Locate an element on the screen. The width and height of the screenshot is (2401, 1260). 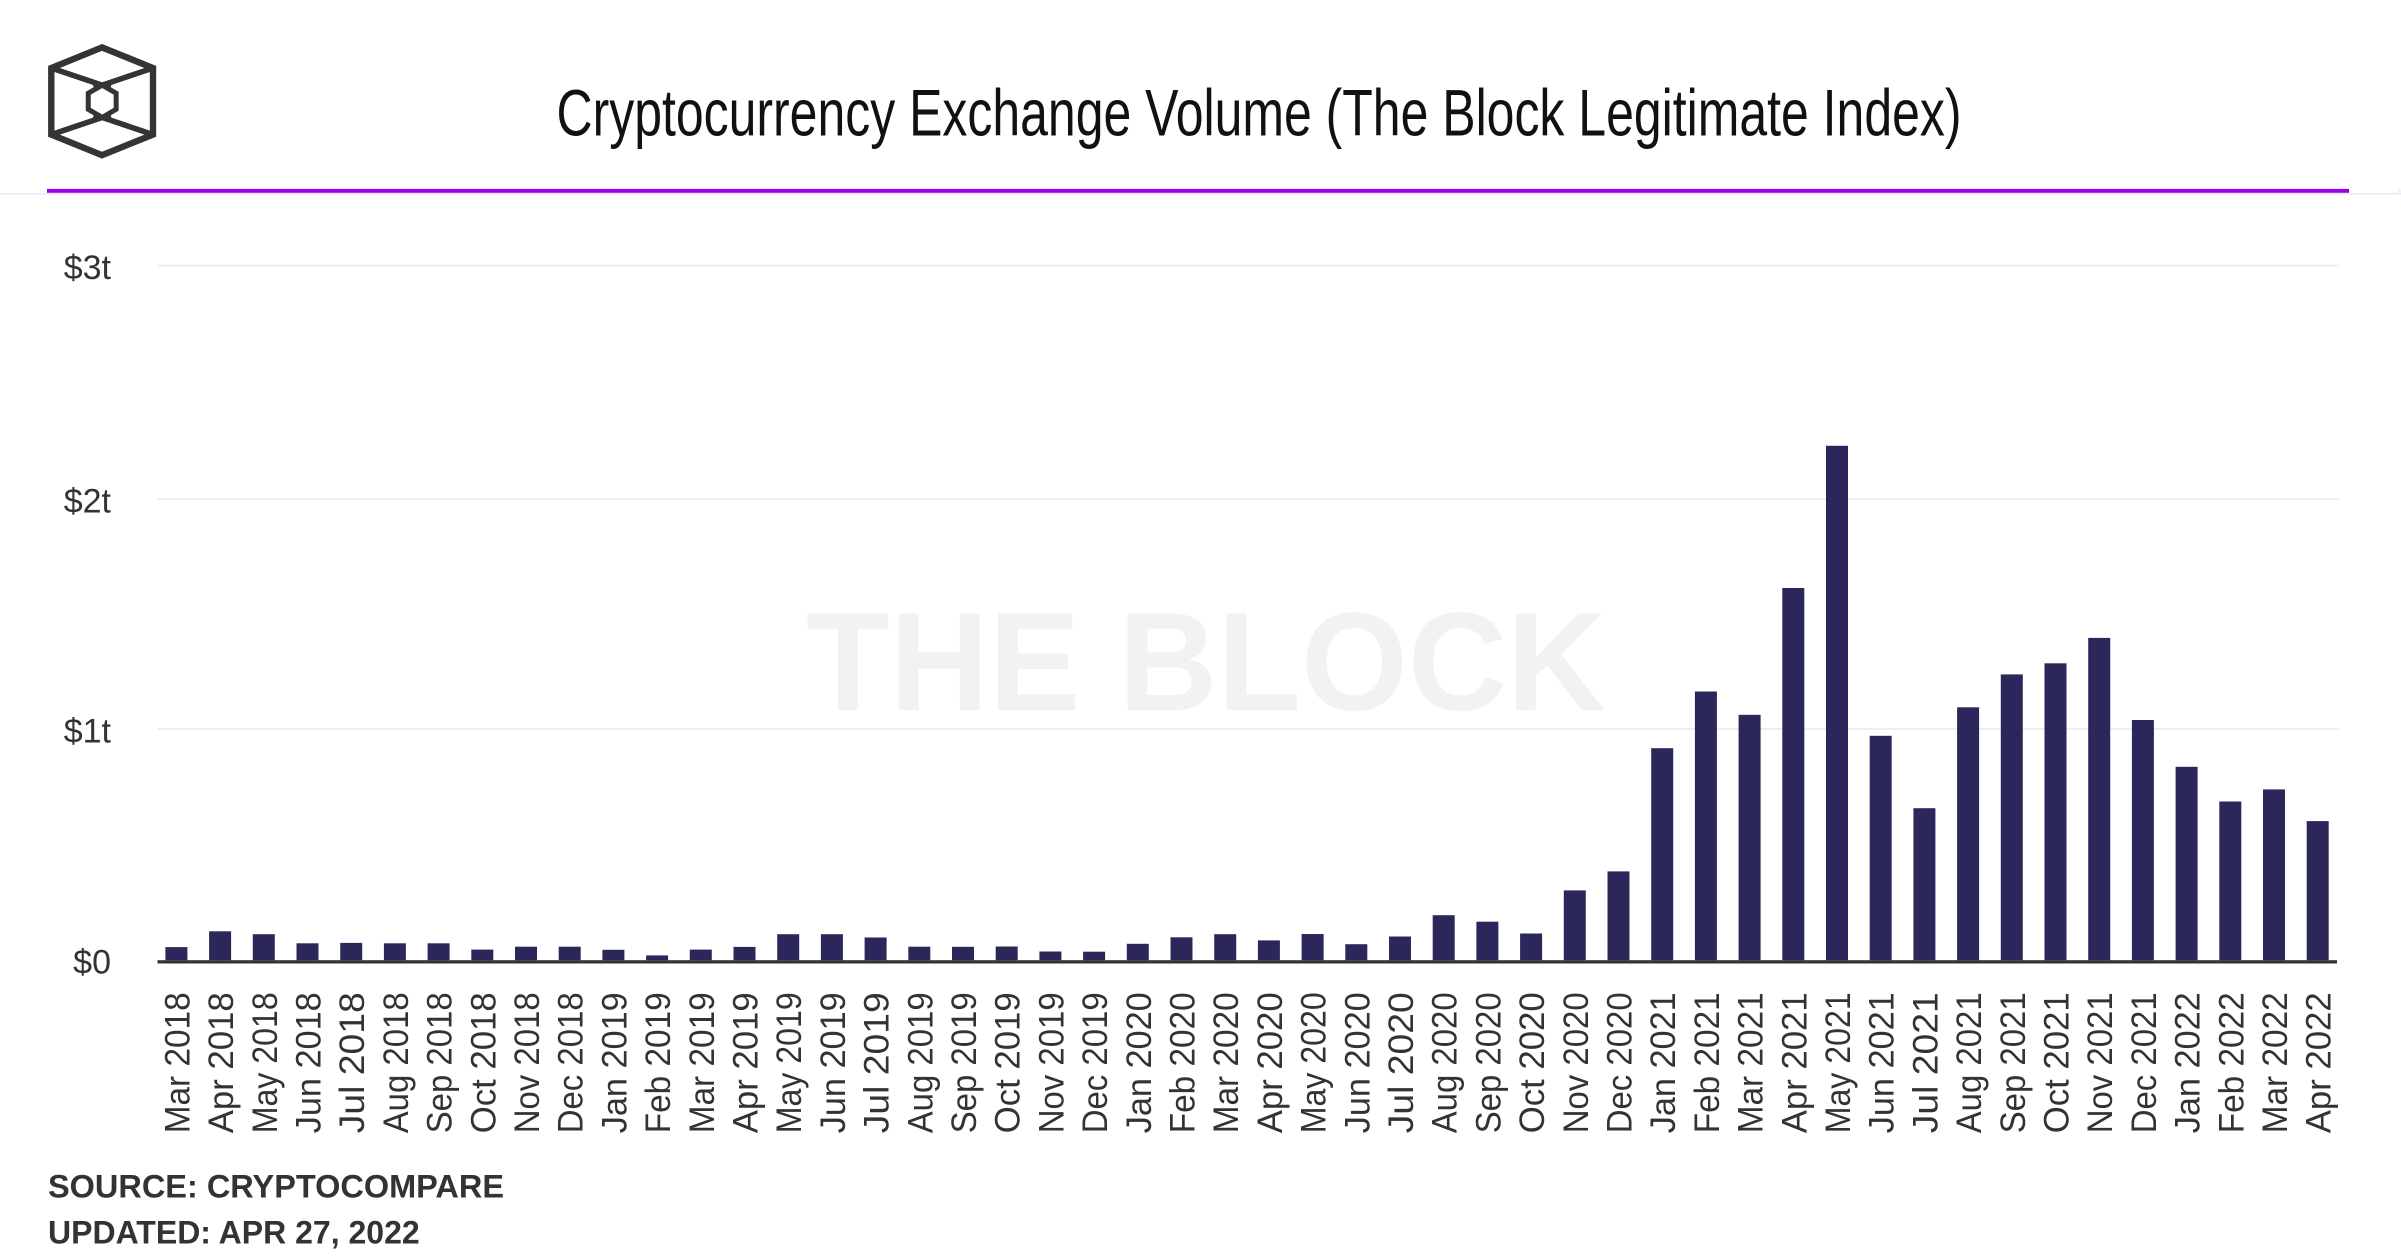
svg-text: Jul 2018 is located at coordinates (352, 1062).